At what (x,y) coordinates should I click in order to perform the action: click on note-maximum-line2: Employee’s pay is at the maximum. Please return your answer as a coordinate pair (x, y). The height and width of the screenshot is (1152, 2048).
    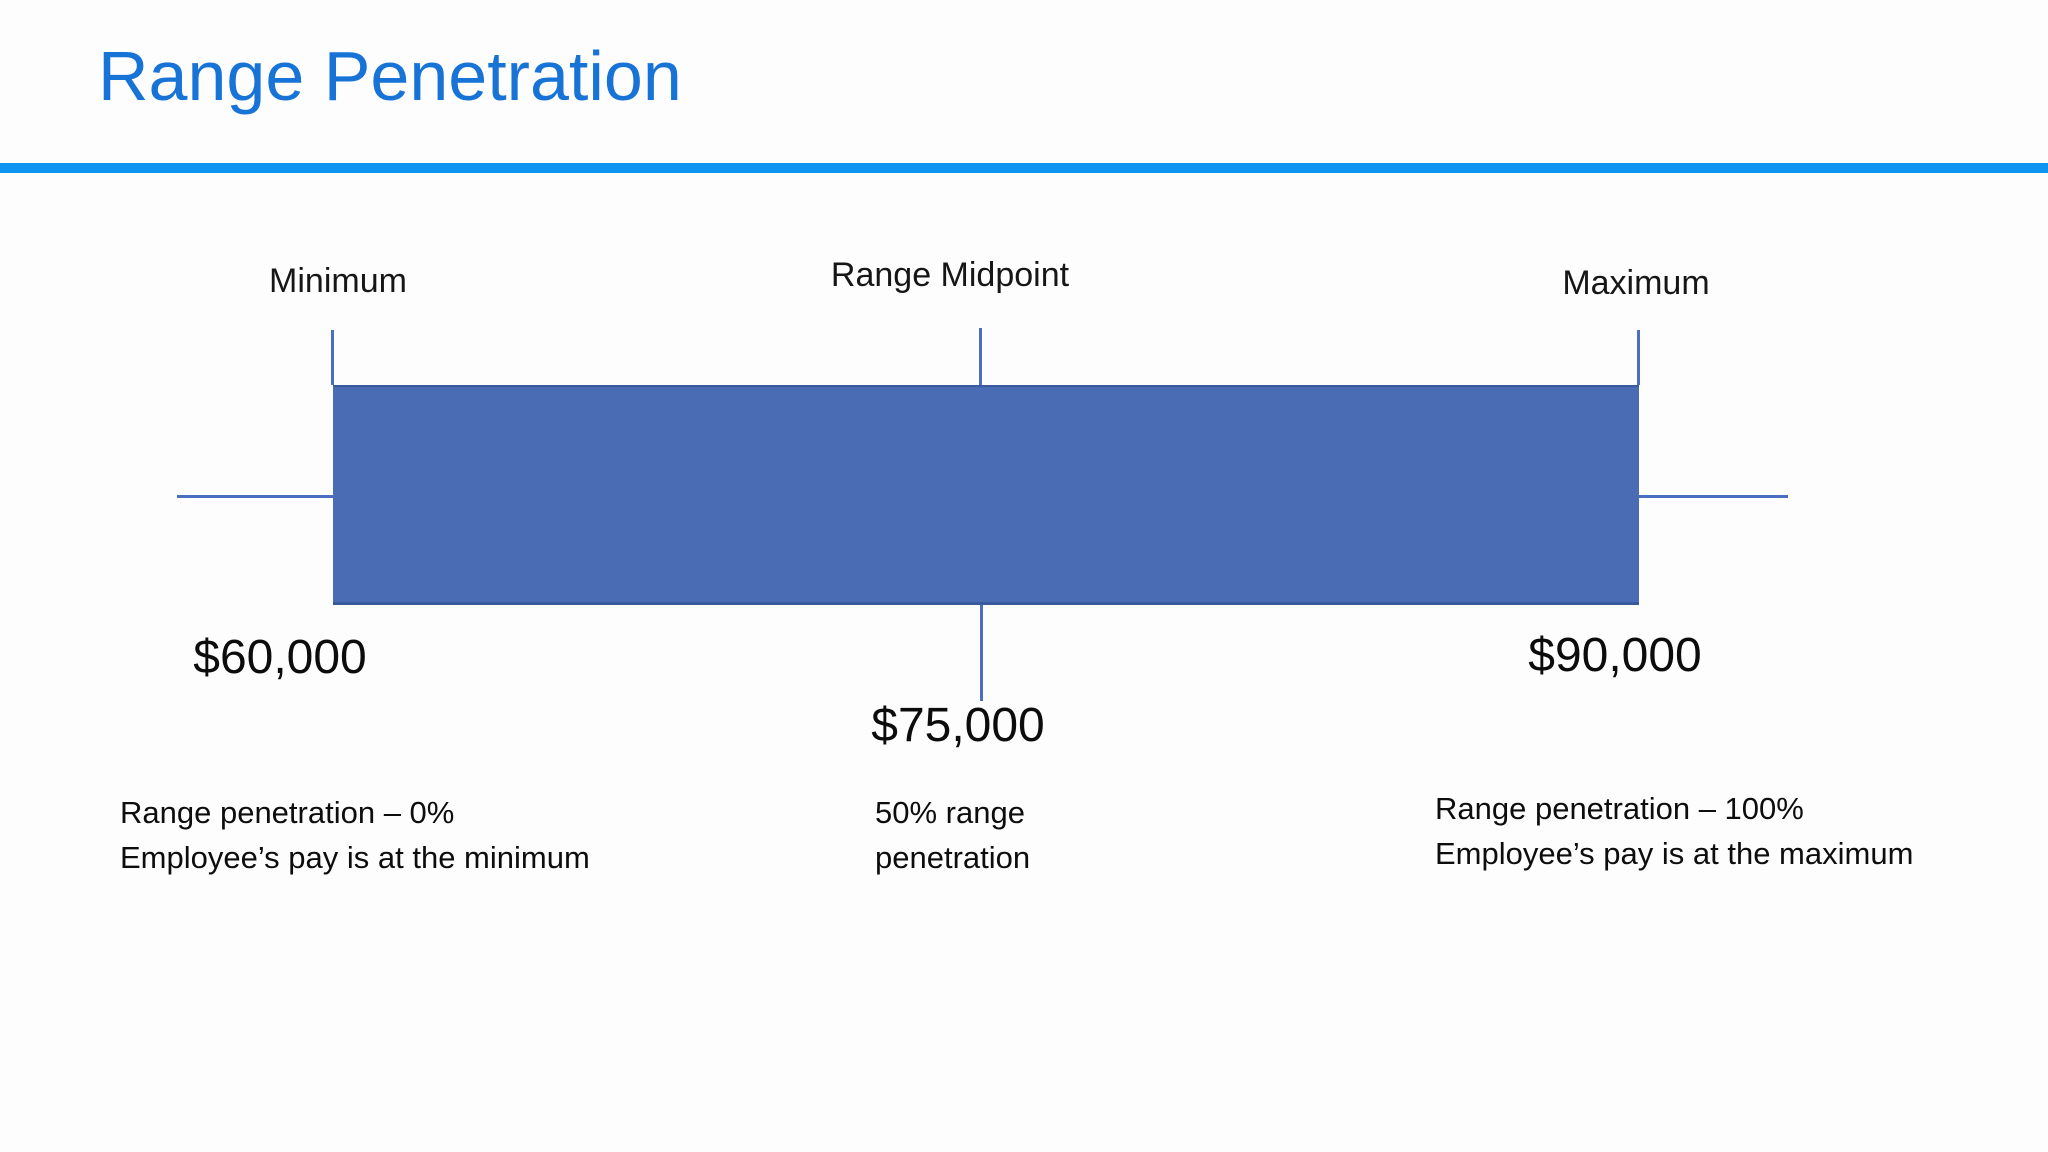
    Looking at the image, I should click on (1674, 853).